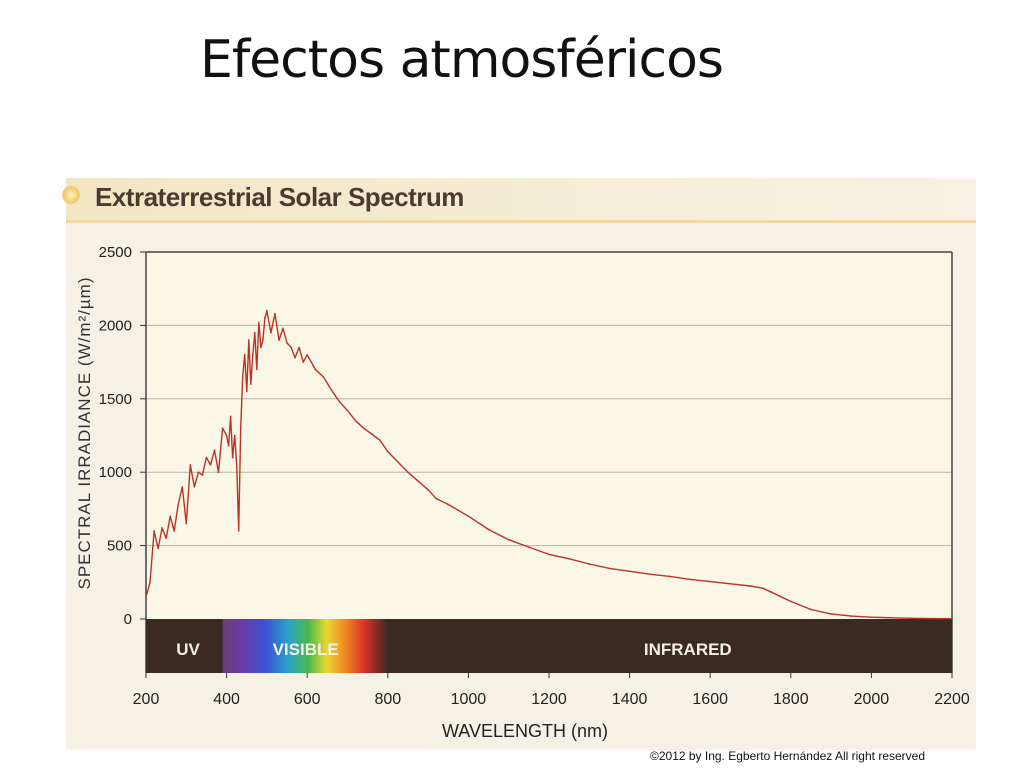  Describe the element at coordinates (306, 649) in the screenshot. I see `band-label-visible: VISIBLE` at that location.